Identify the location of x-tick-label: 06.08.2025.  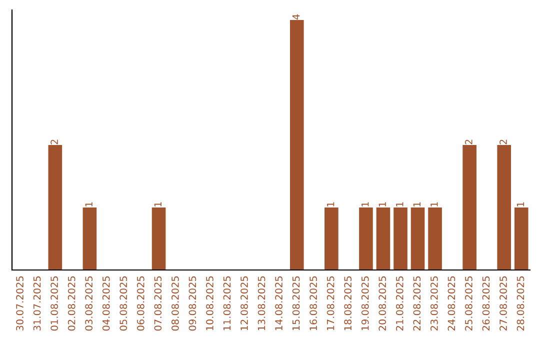
(140, 303).